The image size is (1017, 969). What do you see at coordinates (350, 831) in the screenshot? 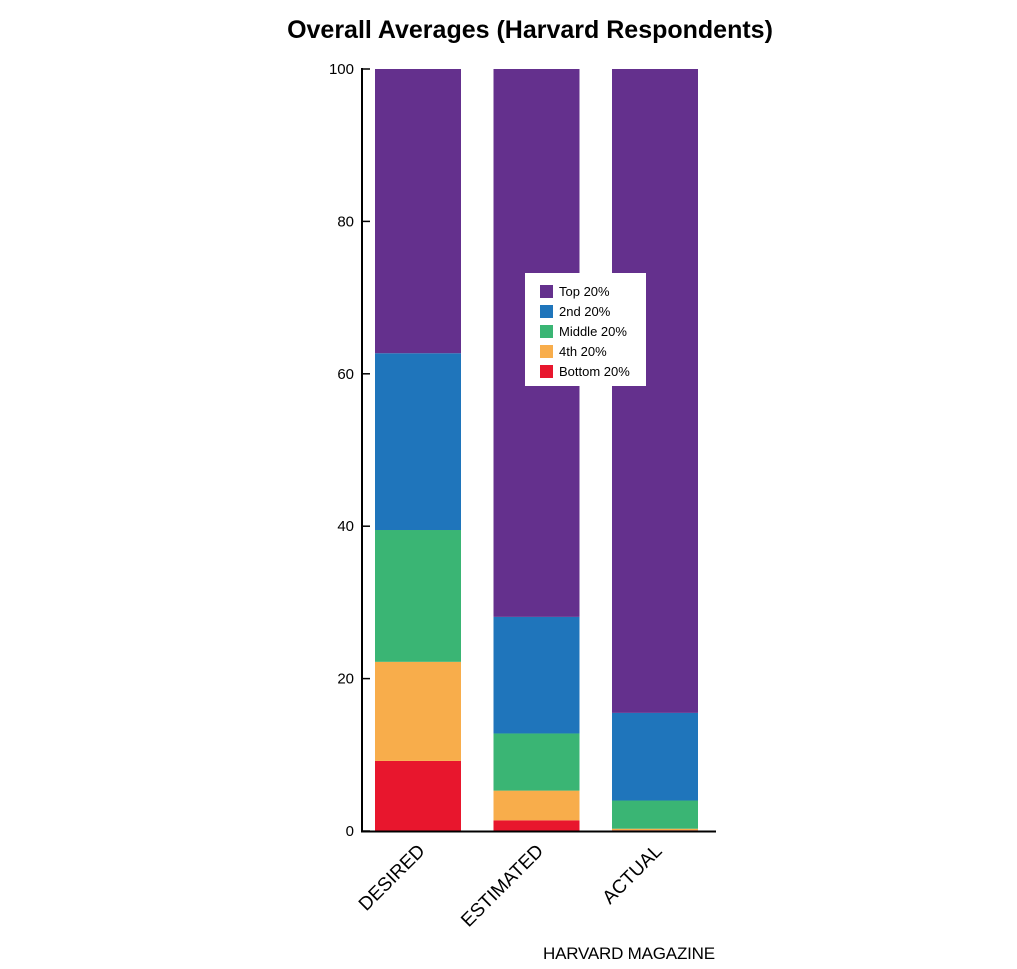
I see `y-tick-label-0: 0` at bounding box center [350, 831].